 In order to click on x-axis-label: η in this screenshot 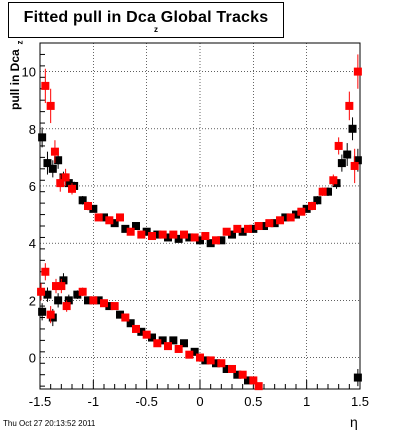, I will do `click(354, 422)`.